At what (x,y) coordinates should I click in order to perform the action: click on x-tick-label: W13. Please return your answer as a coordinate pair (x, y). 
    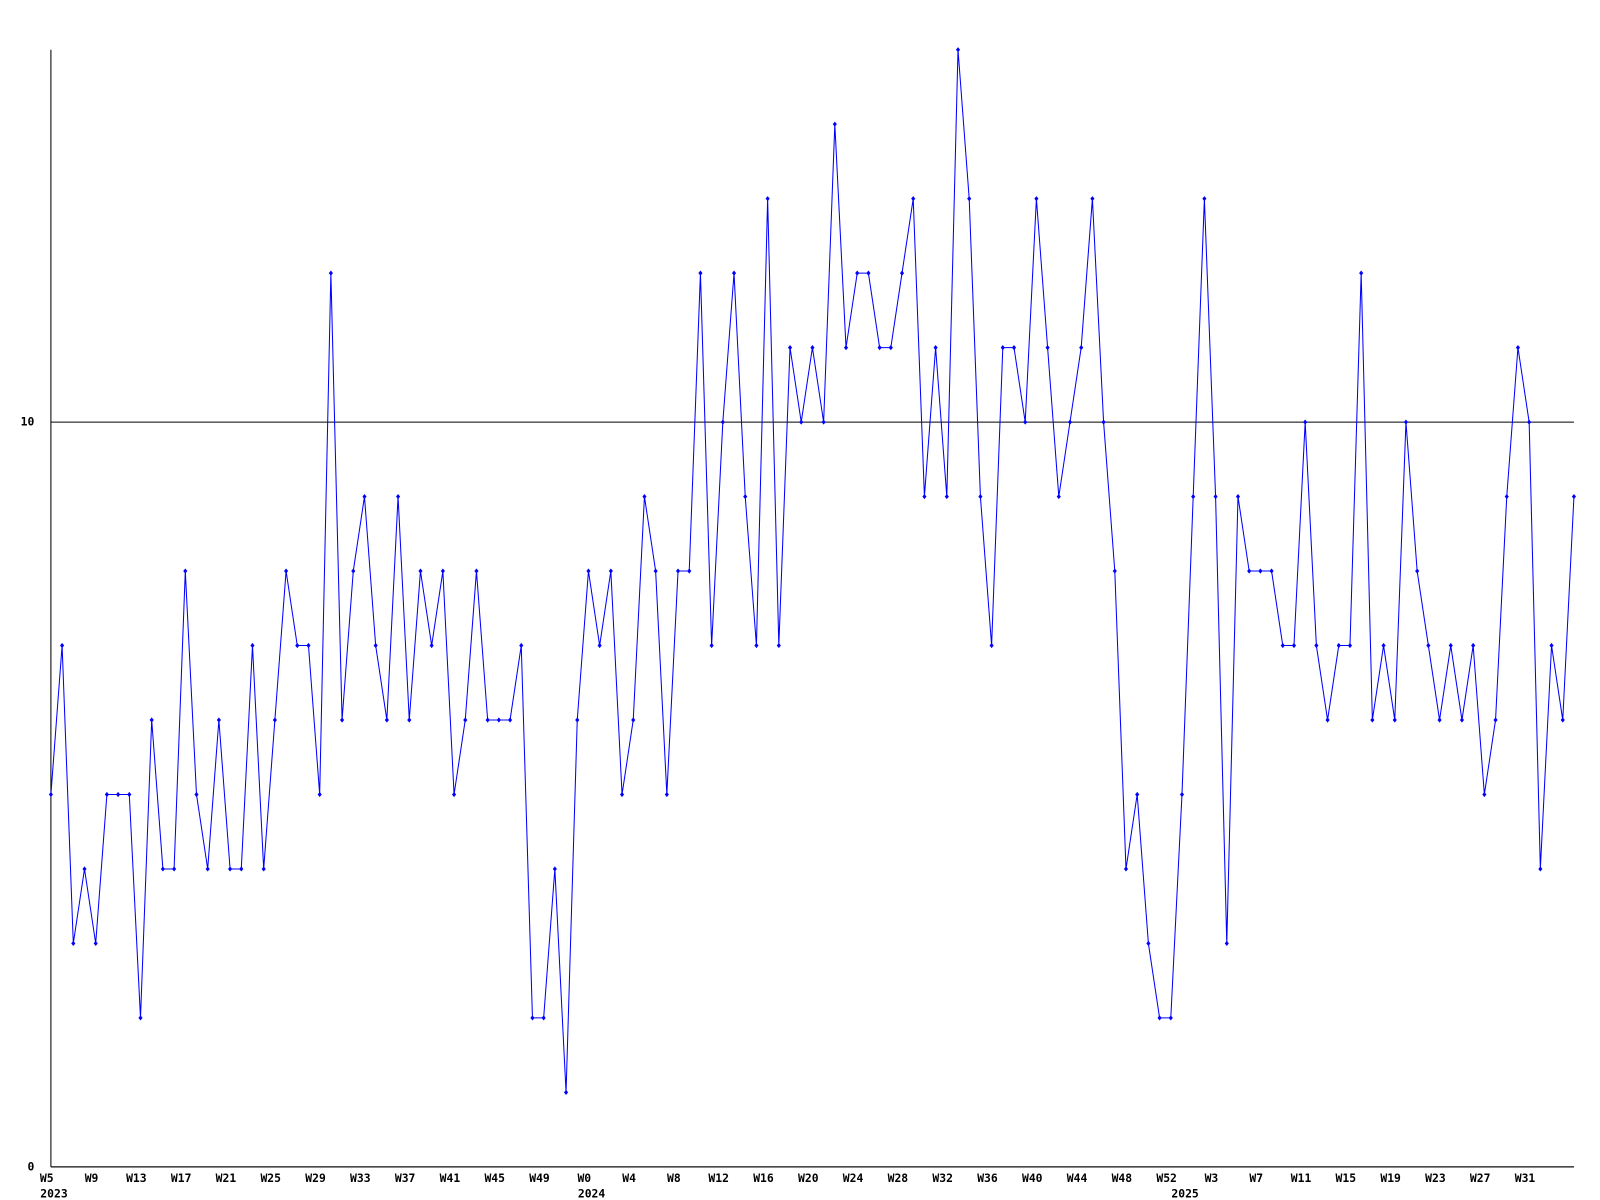
    Looking at the image, I should click on (136, 1178).